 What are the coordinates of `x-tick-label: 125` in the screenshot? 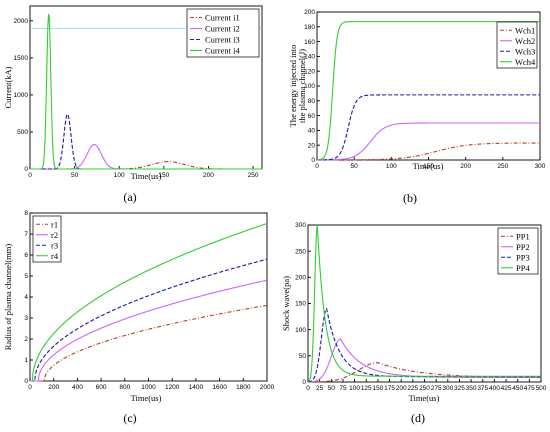 It's located at (366, 388).